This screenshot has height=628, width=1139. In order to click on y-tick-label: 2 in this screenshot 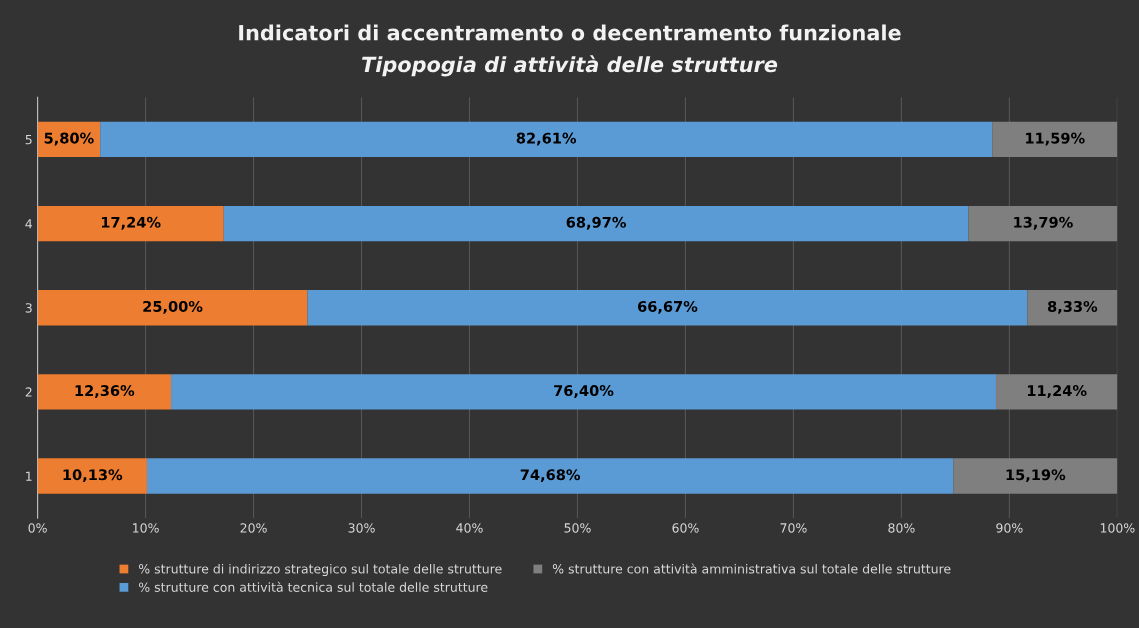, I will do `click(28, 392)`.